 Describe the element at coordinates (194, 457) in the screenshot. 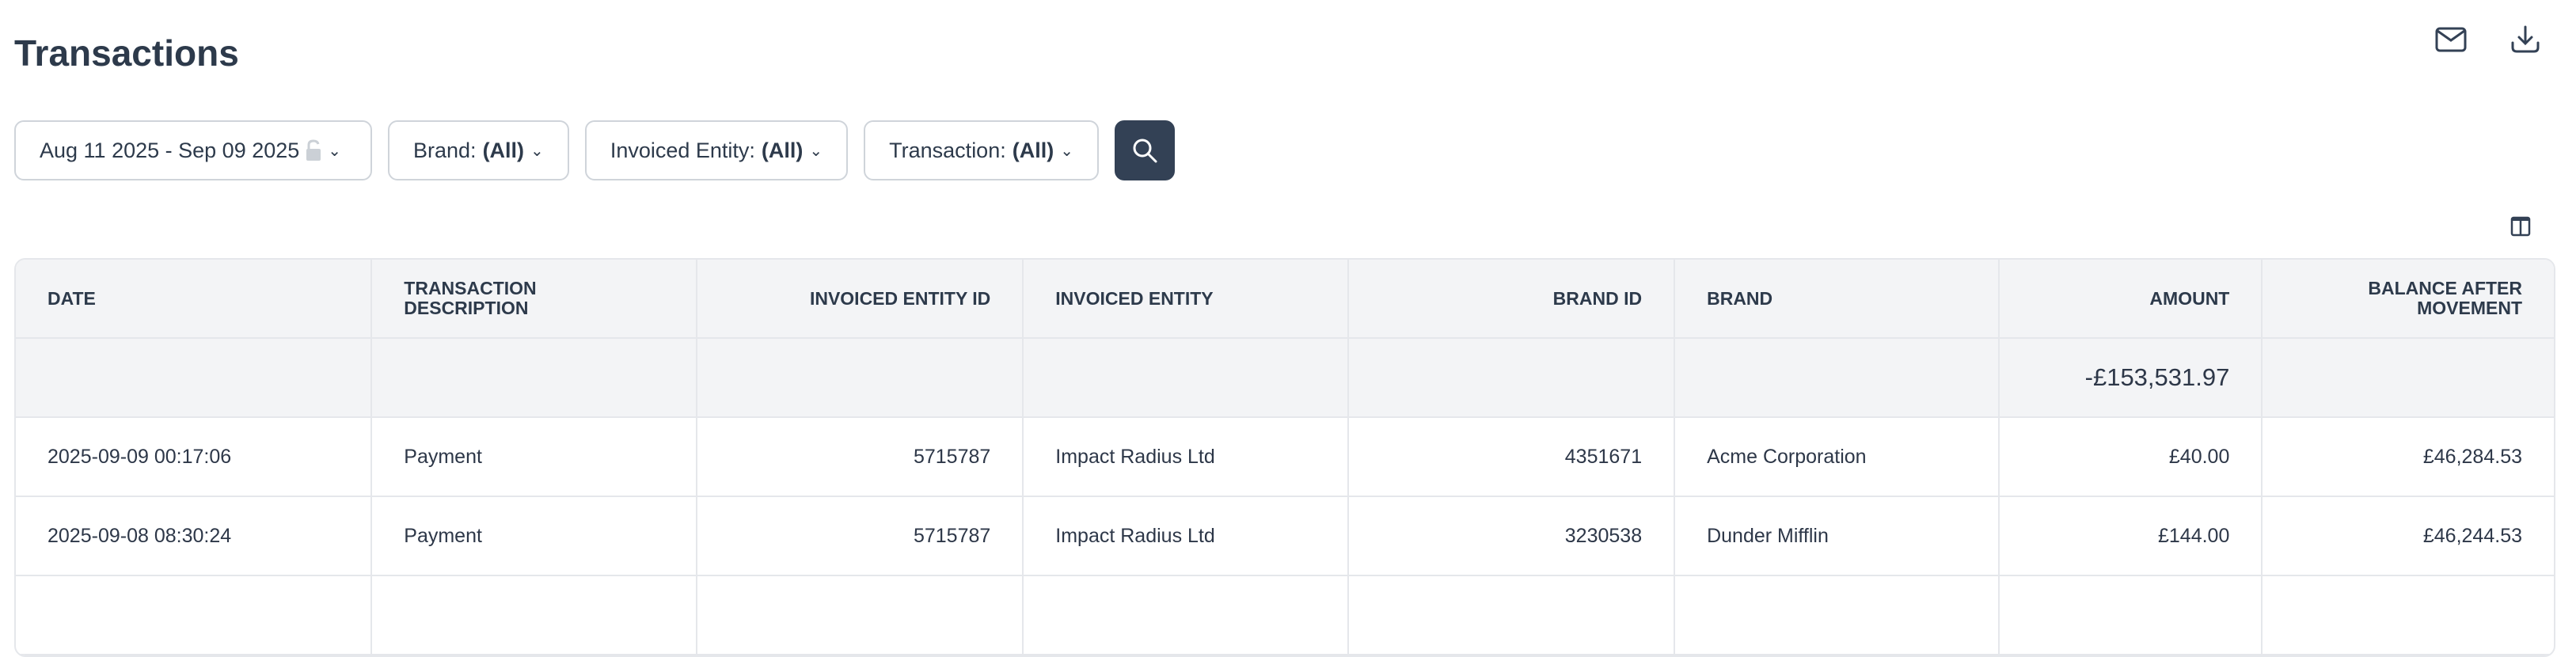

I see `cell-date: 2025-09-09 00:17:06` at that location.